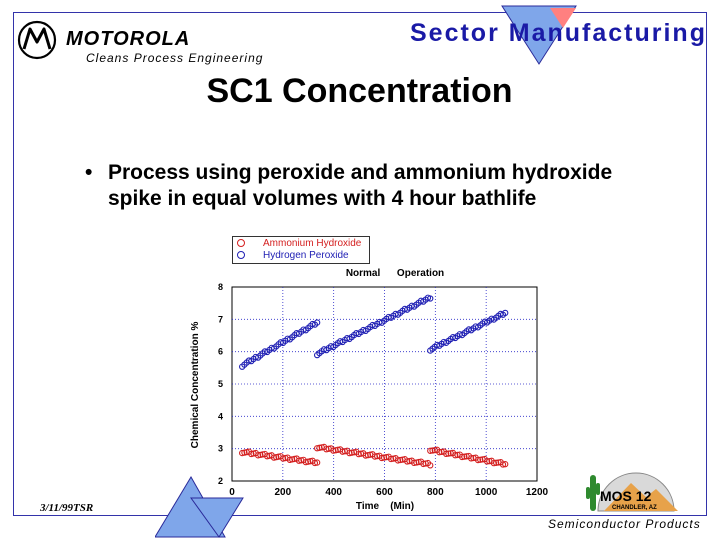 Image resolution: width=719 pixels, height=539 pixels. I want to click on legend-marker-peroxide, so click(241, 255).